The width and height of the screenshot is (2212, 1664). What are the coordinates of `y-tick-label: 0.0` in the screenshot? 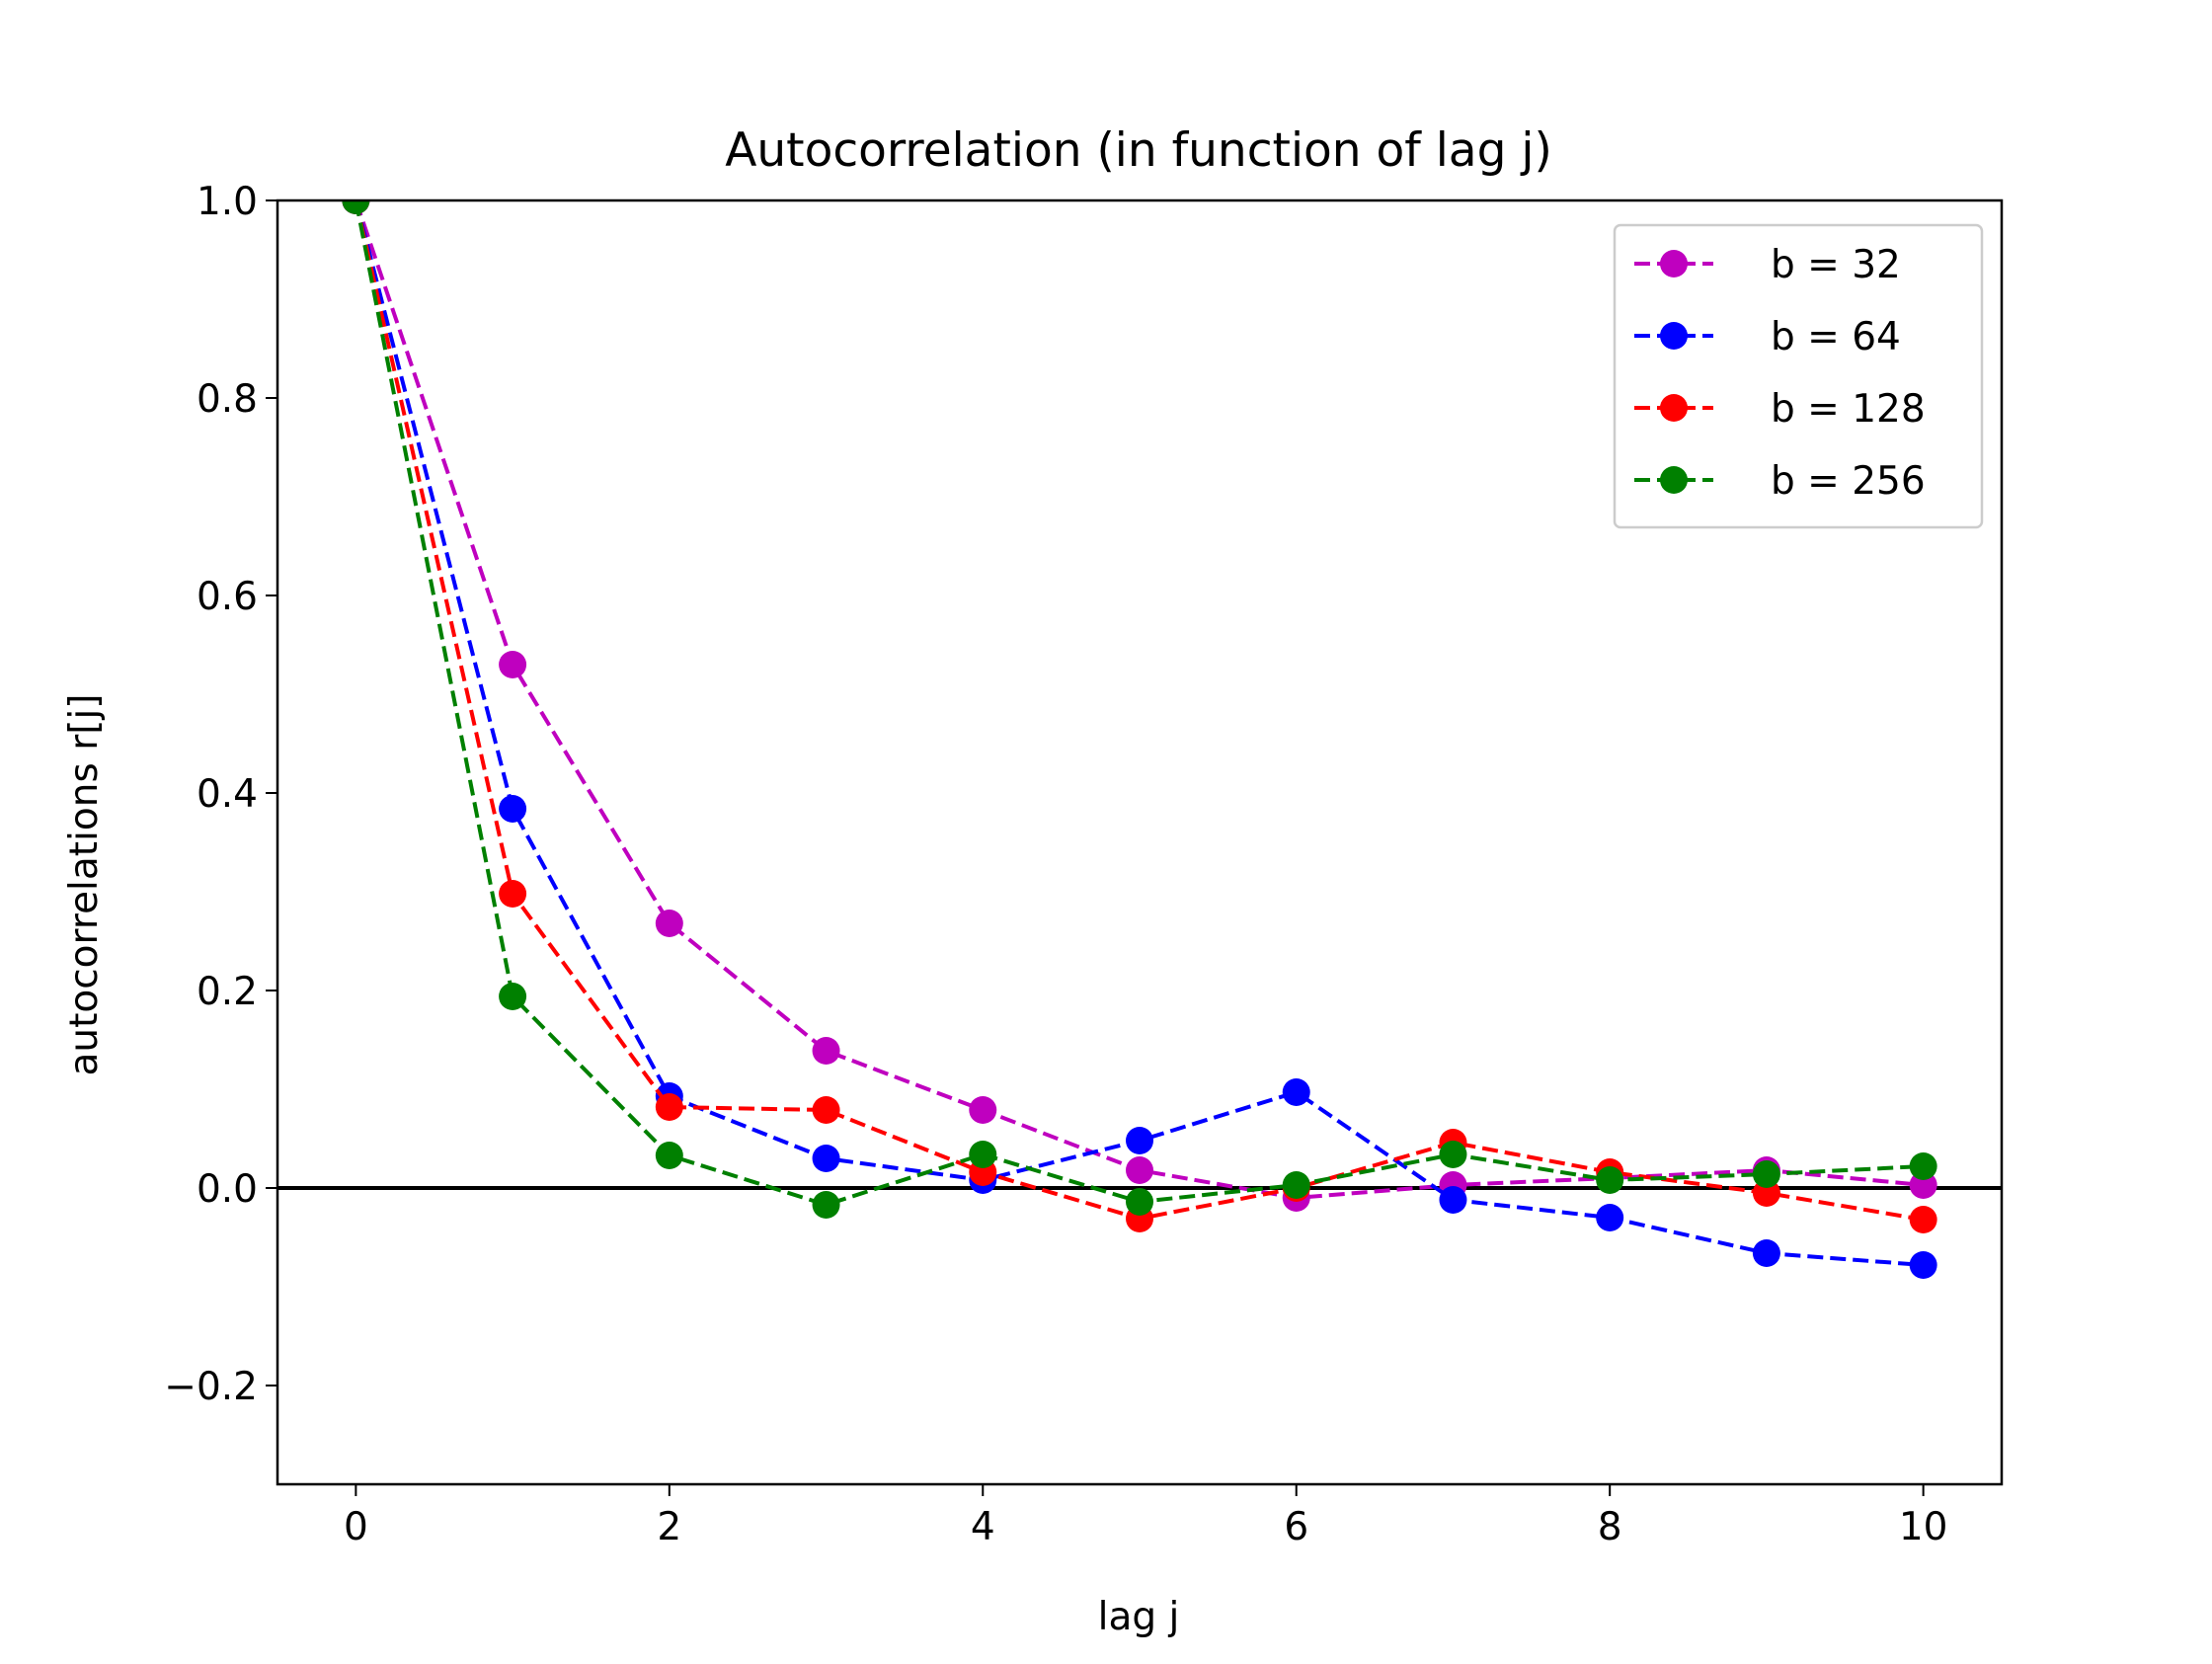 It's located at (228, 1189).